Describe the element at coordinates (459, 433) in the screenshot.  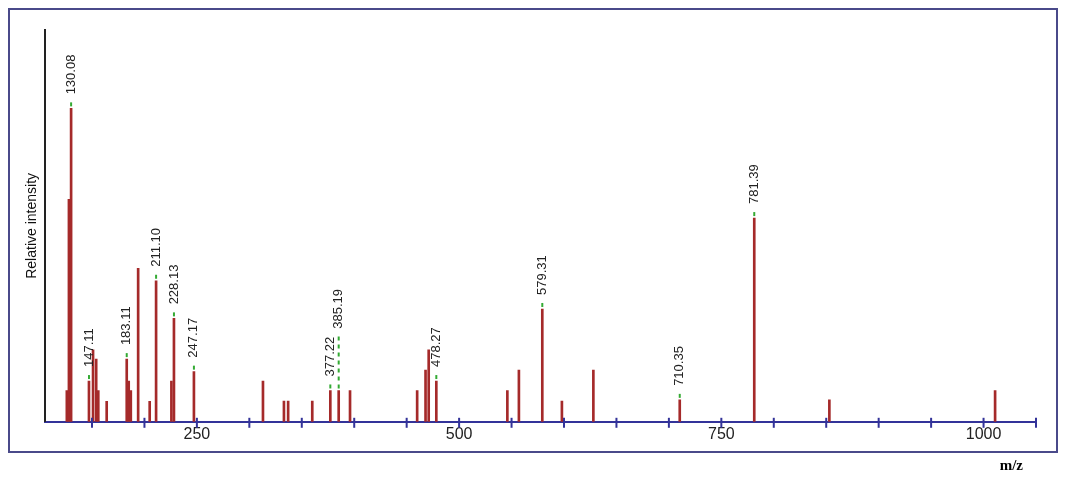
I see `x-tick-label: 500` at that location.